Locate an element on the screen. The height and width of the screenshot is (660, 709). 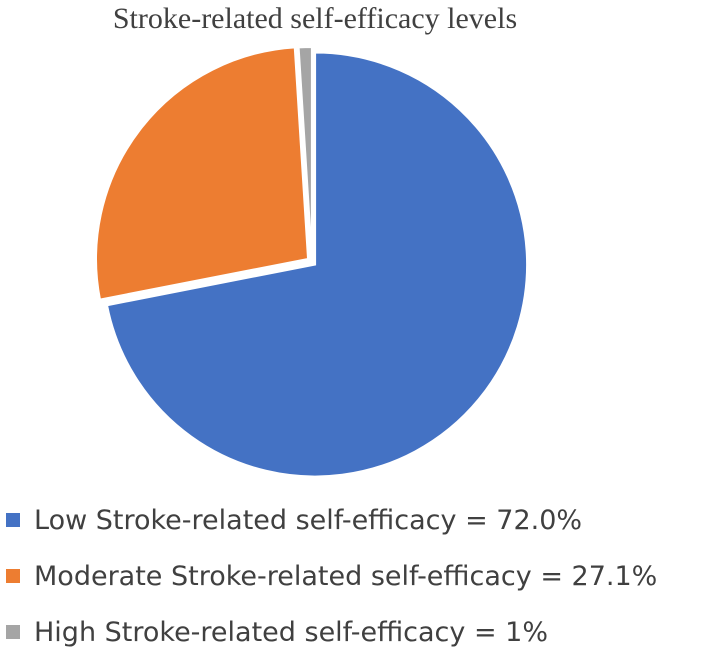
legend-item-high: High Stroke-related self-efficacy = 1% is located at coordinates (356, 632).